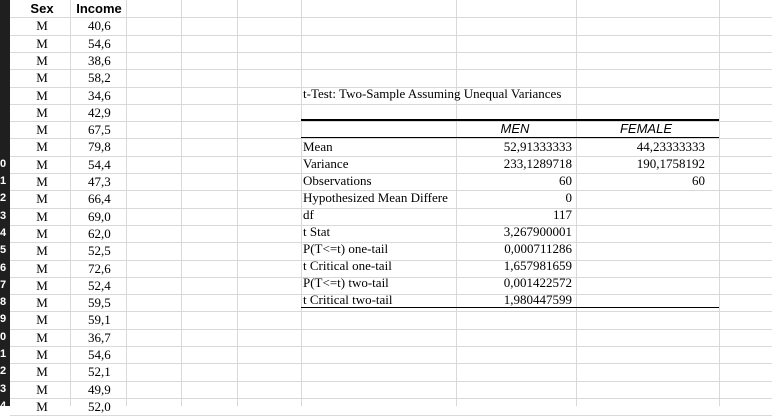 The height and width of the screenshot is (416, 772). Describe the element at coordinates (538, 248) in the screenshot. I see `ttest-value-men: 0,000711286` at that location.